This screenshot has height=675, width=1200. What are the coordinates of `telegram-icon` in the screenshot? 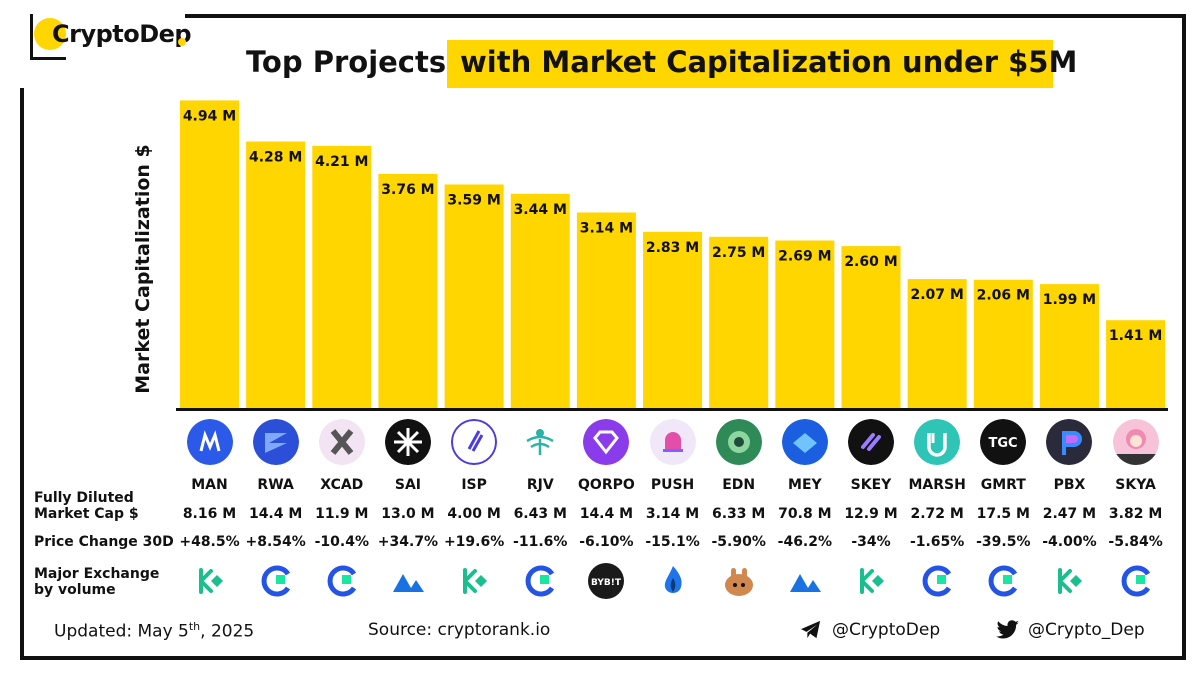 It's located at (811, 629).